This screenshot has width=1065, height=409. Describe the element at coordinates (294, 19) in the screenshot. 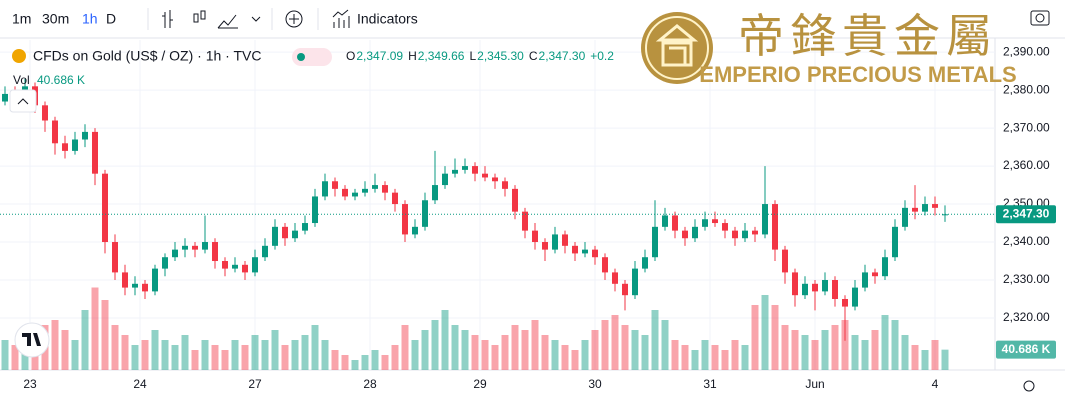

I see `add-icon` at that location.